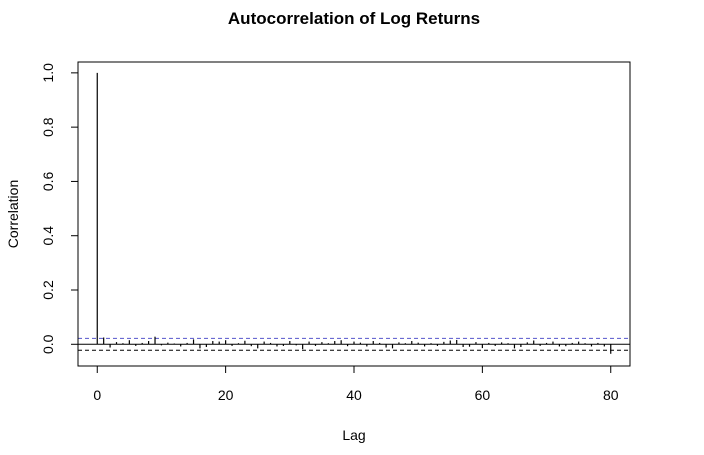  What do you see at coordinates (48, 344) in the screenshot?
I see `y-tick-label: 0.0` at bounding box center [48, 344].